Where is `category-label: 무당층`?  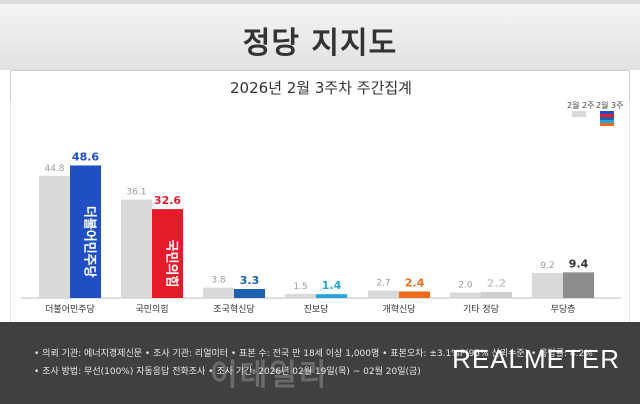 category-label: 무당층 is located at coordinates (563, 309).